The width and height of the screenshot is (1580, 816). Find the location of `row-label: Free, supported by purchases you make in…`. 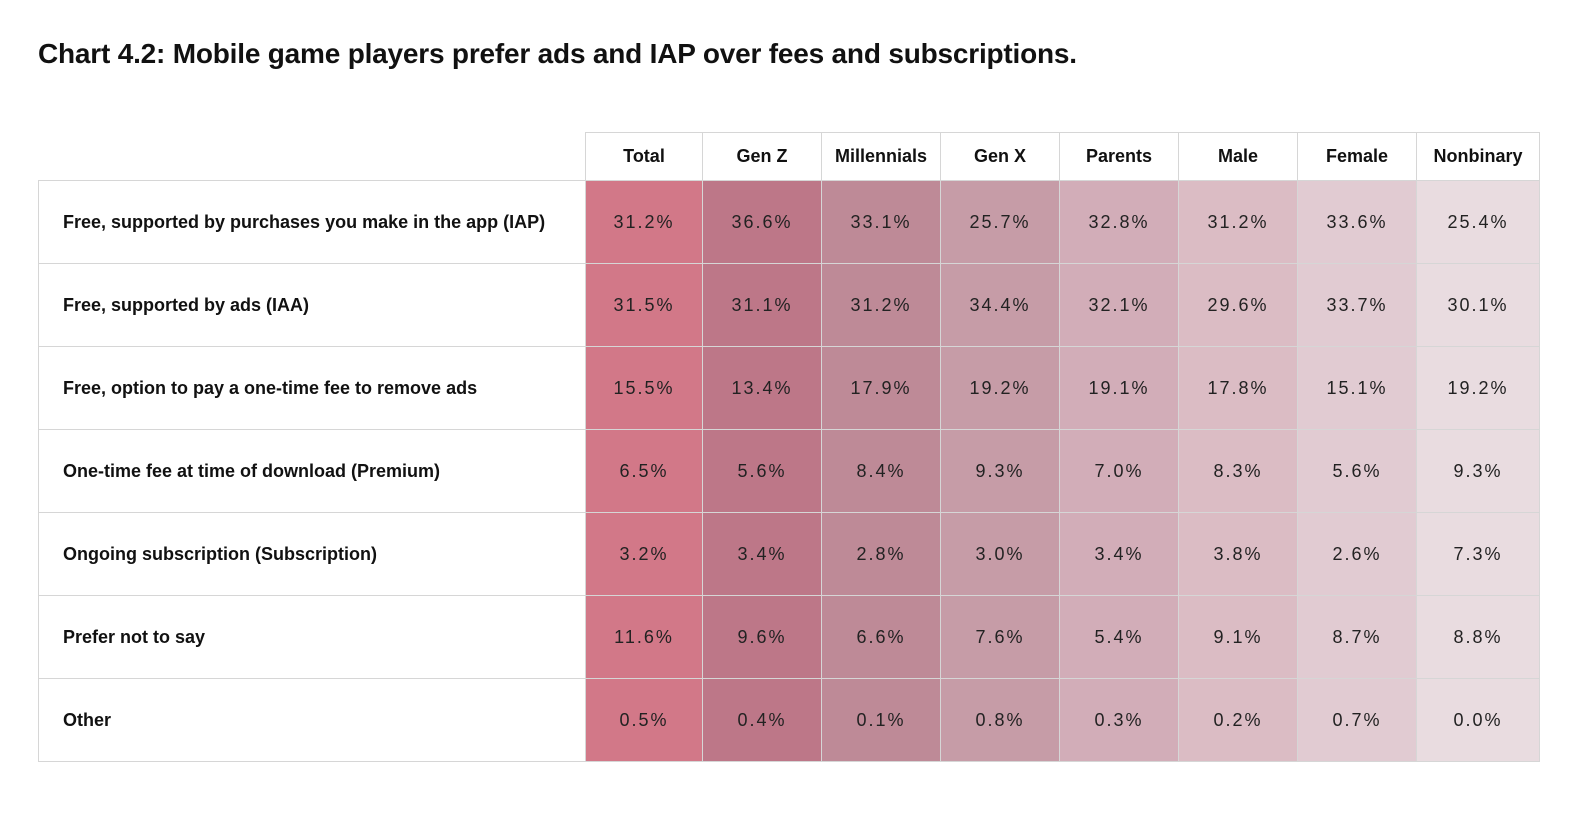

row-label: Free, supported by purchases you make in… is located at coordinates (312, 222).